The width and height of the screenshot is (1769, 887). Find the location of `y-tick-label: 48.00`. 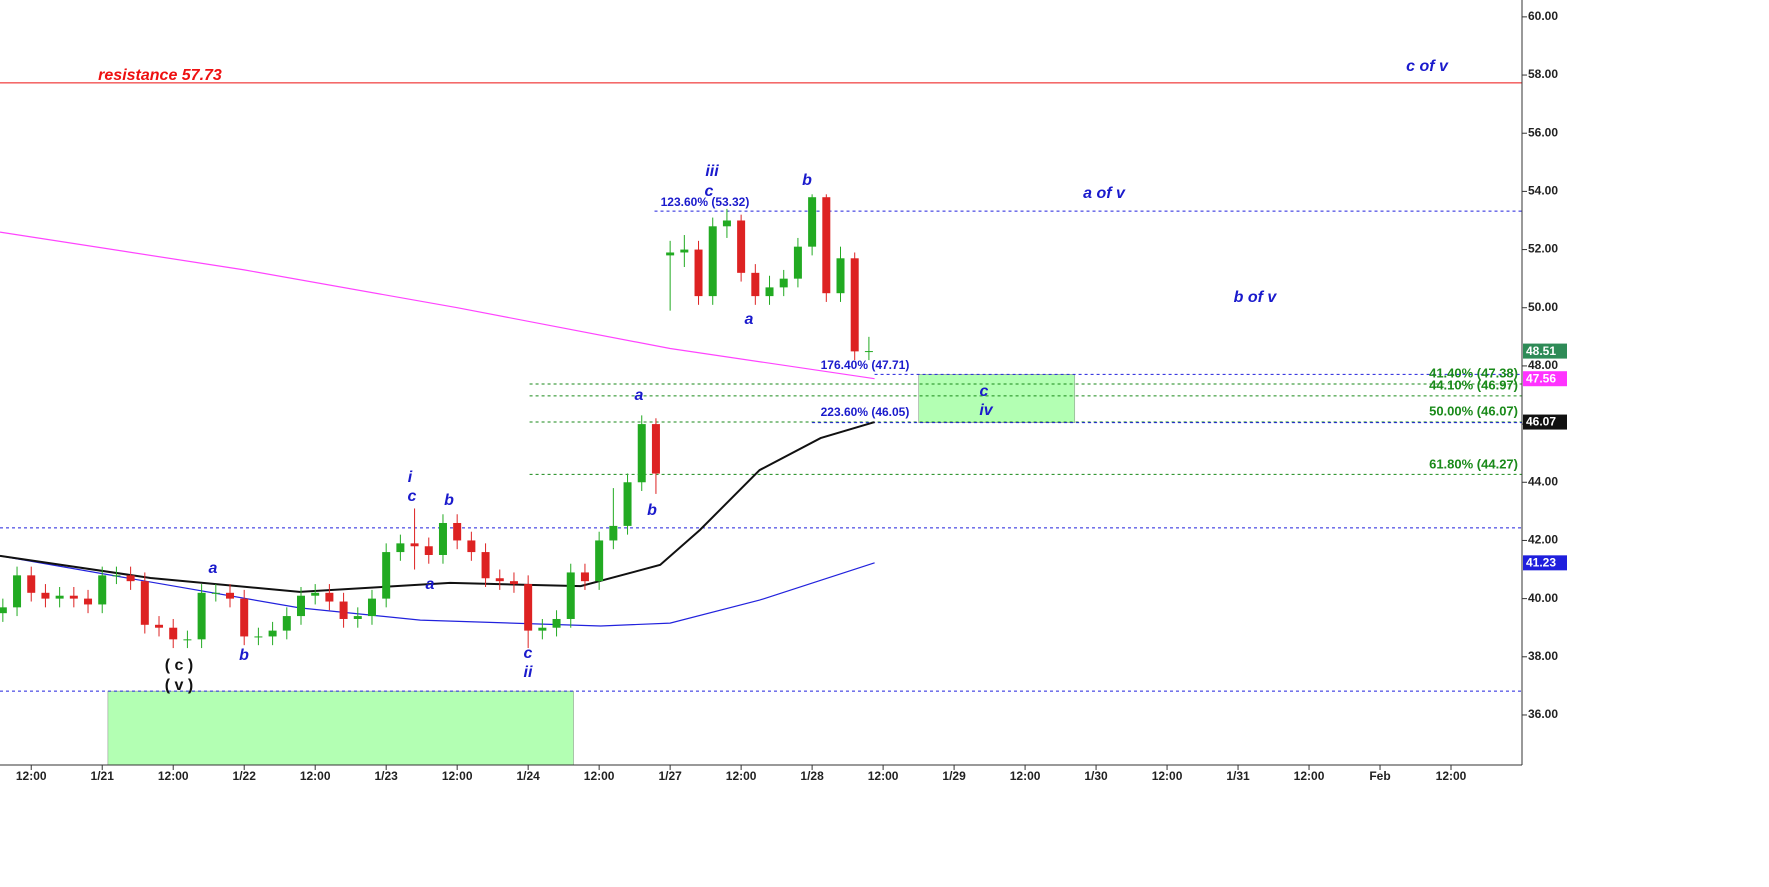

y-tick-label: 48.00 is located at coordinates (1543, 365).